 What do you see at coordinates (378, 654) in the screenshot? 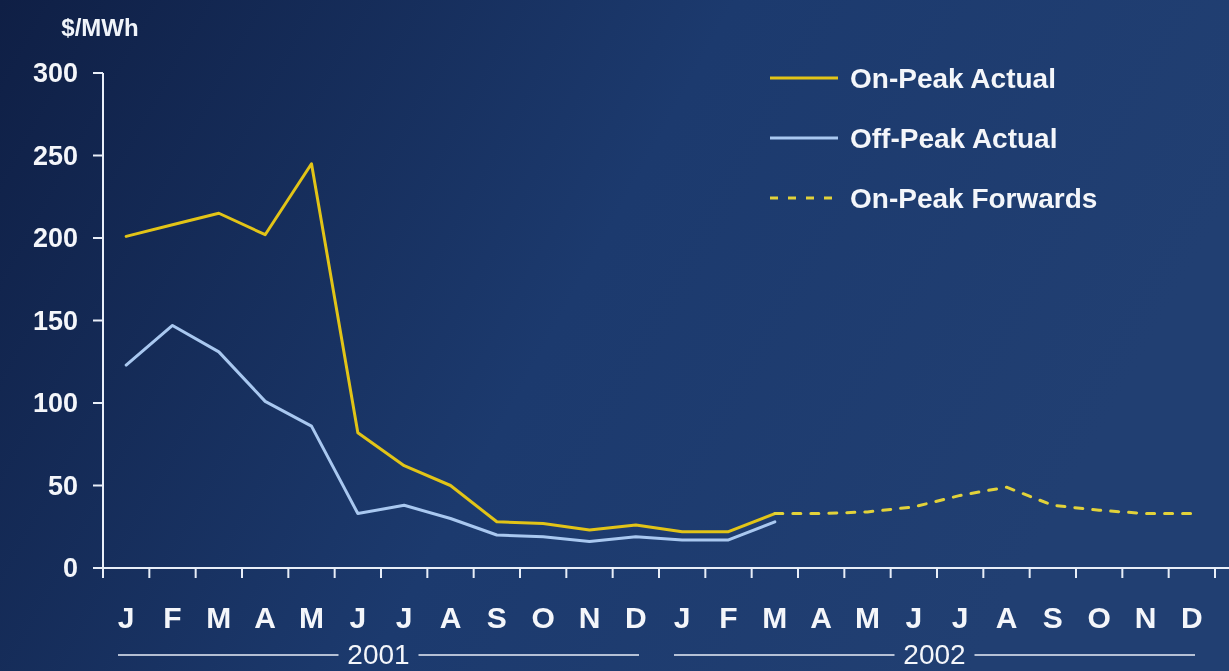
I see `text: 2001` at bounding box center [378, 654].